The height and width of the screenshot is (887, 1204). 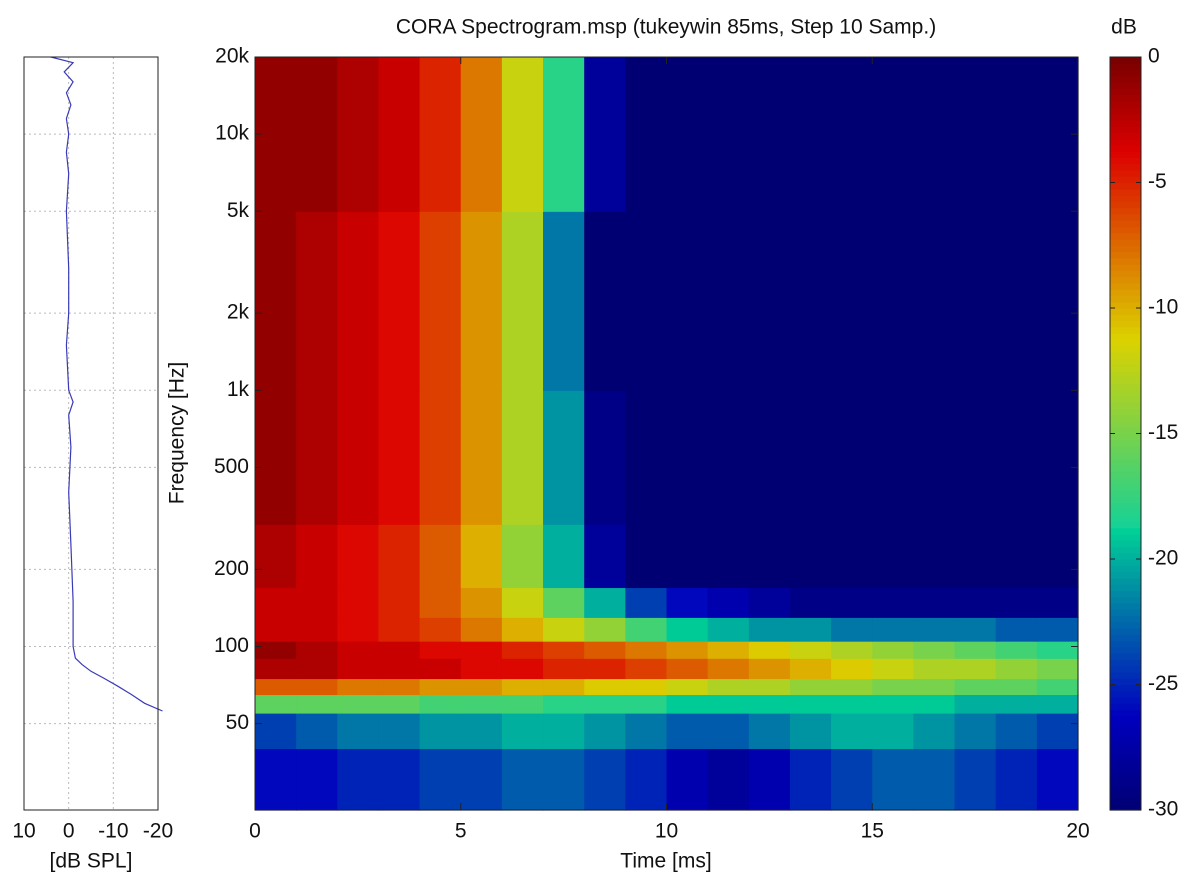 What do you see at coordinates (23, 831) in the screenshot?
I see `side-x-tick-label: 10` at bounding box center [23, 831].